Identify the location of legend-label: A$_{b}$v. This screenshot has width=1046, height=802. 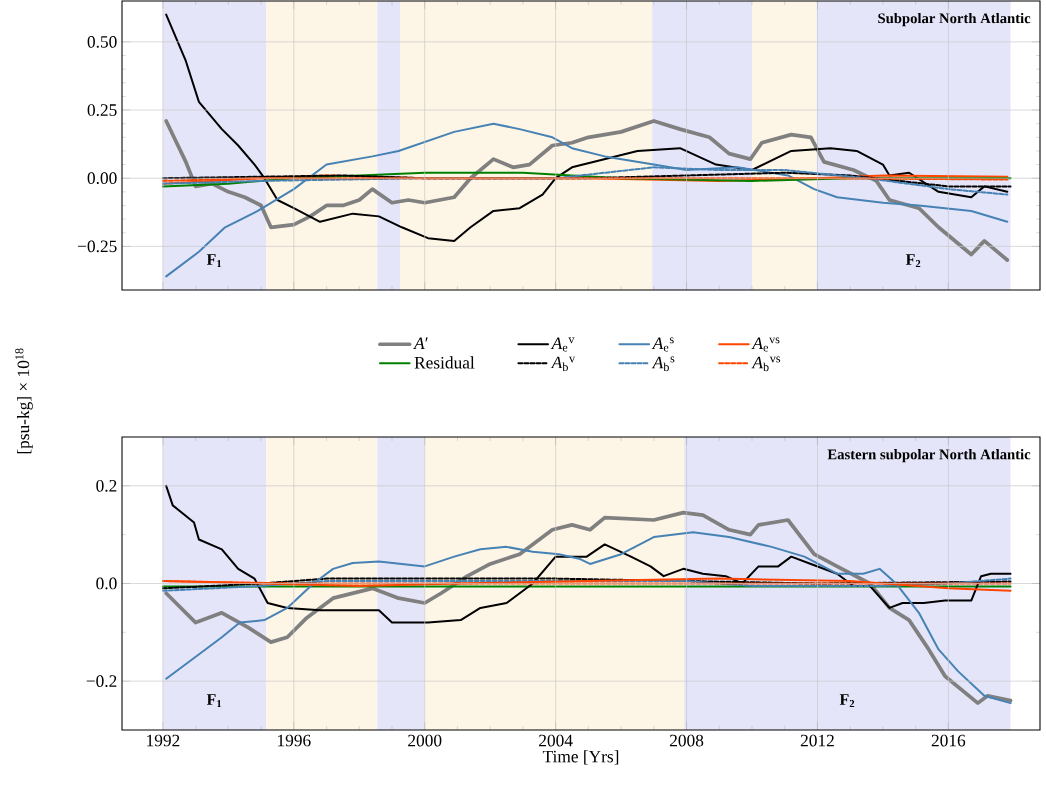
(563, 364).